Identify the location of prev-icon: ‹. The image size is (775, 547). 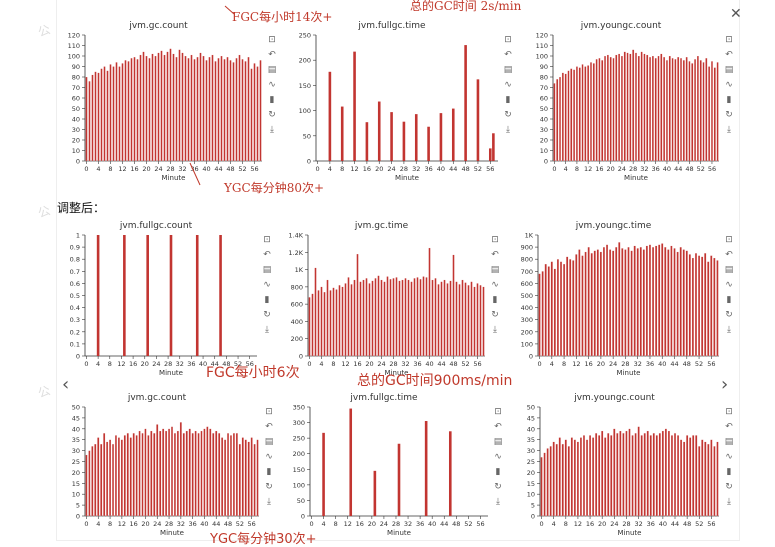
(66, 384).